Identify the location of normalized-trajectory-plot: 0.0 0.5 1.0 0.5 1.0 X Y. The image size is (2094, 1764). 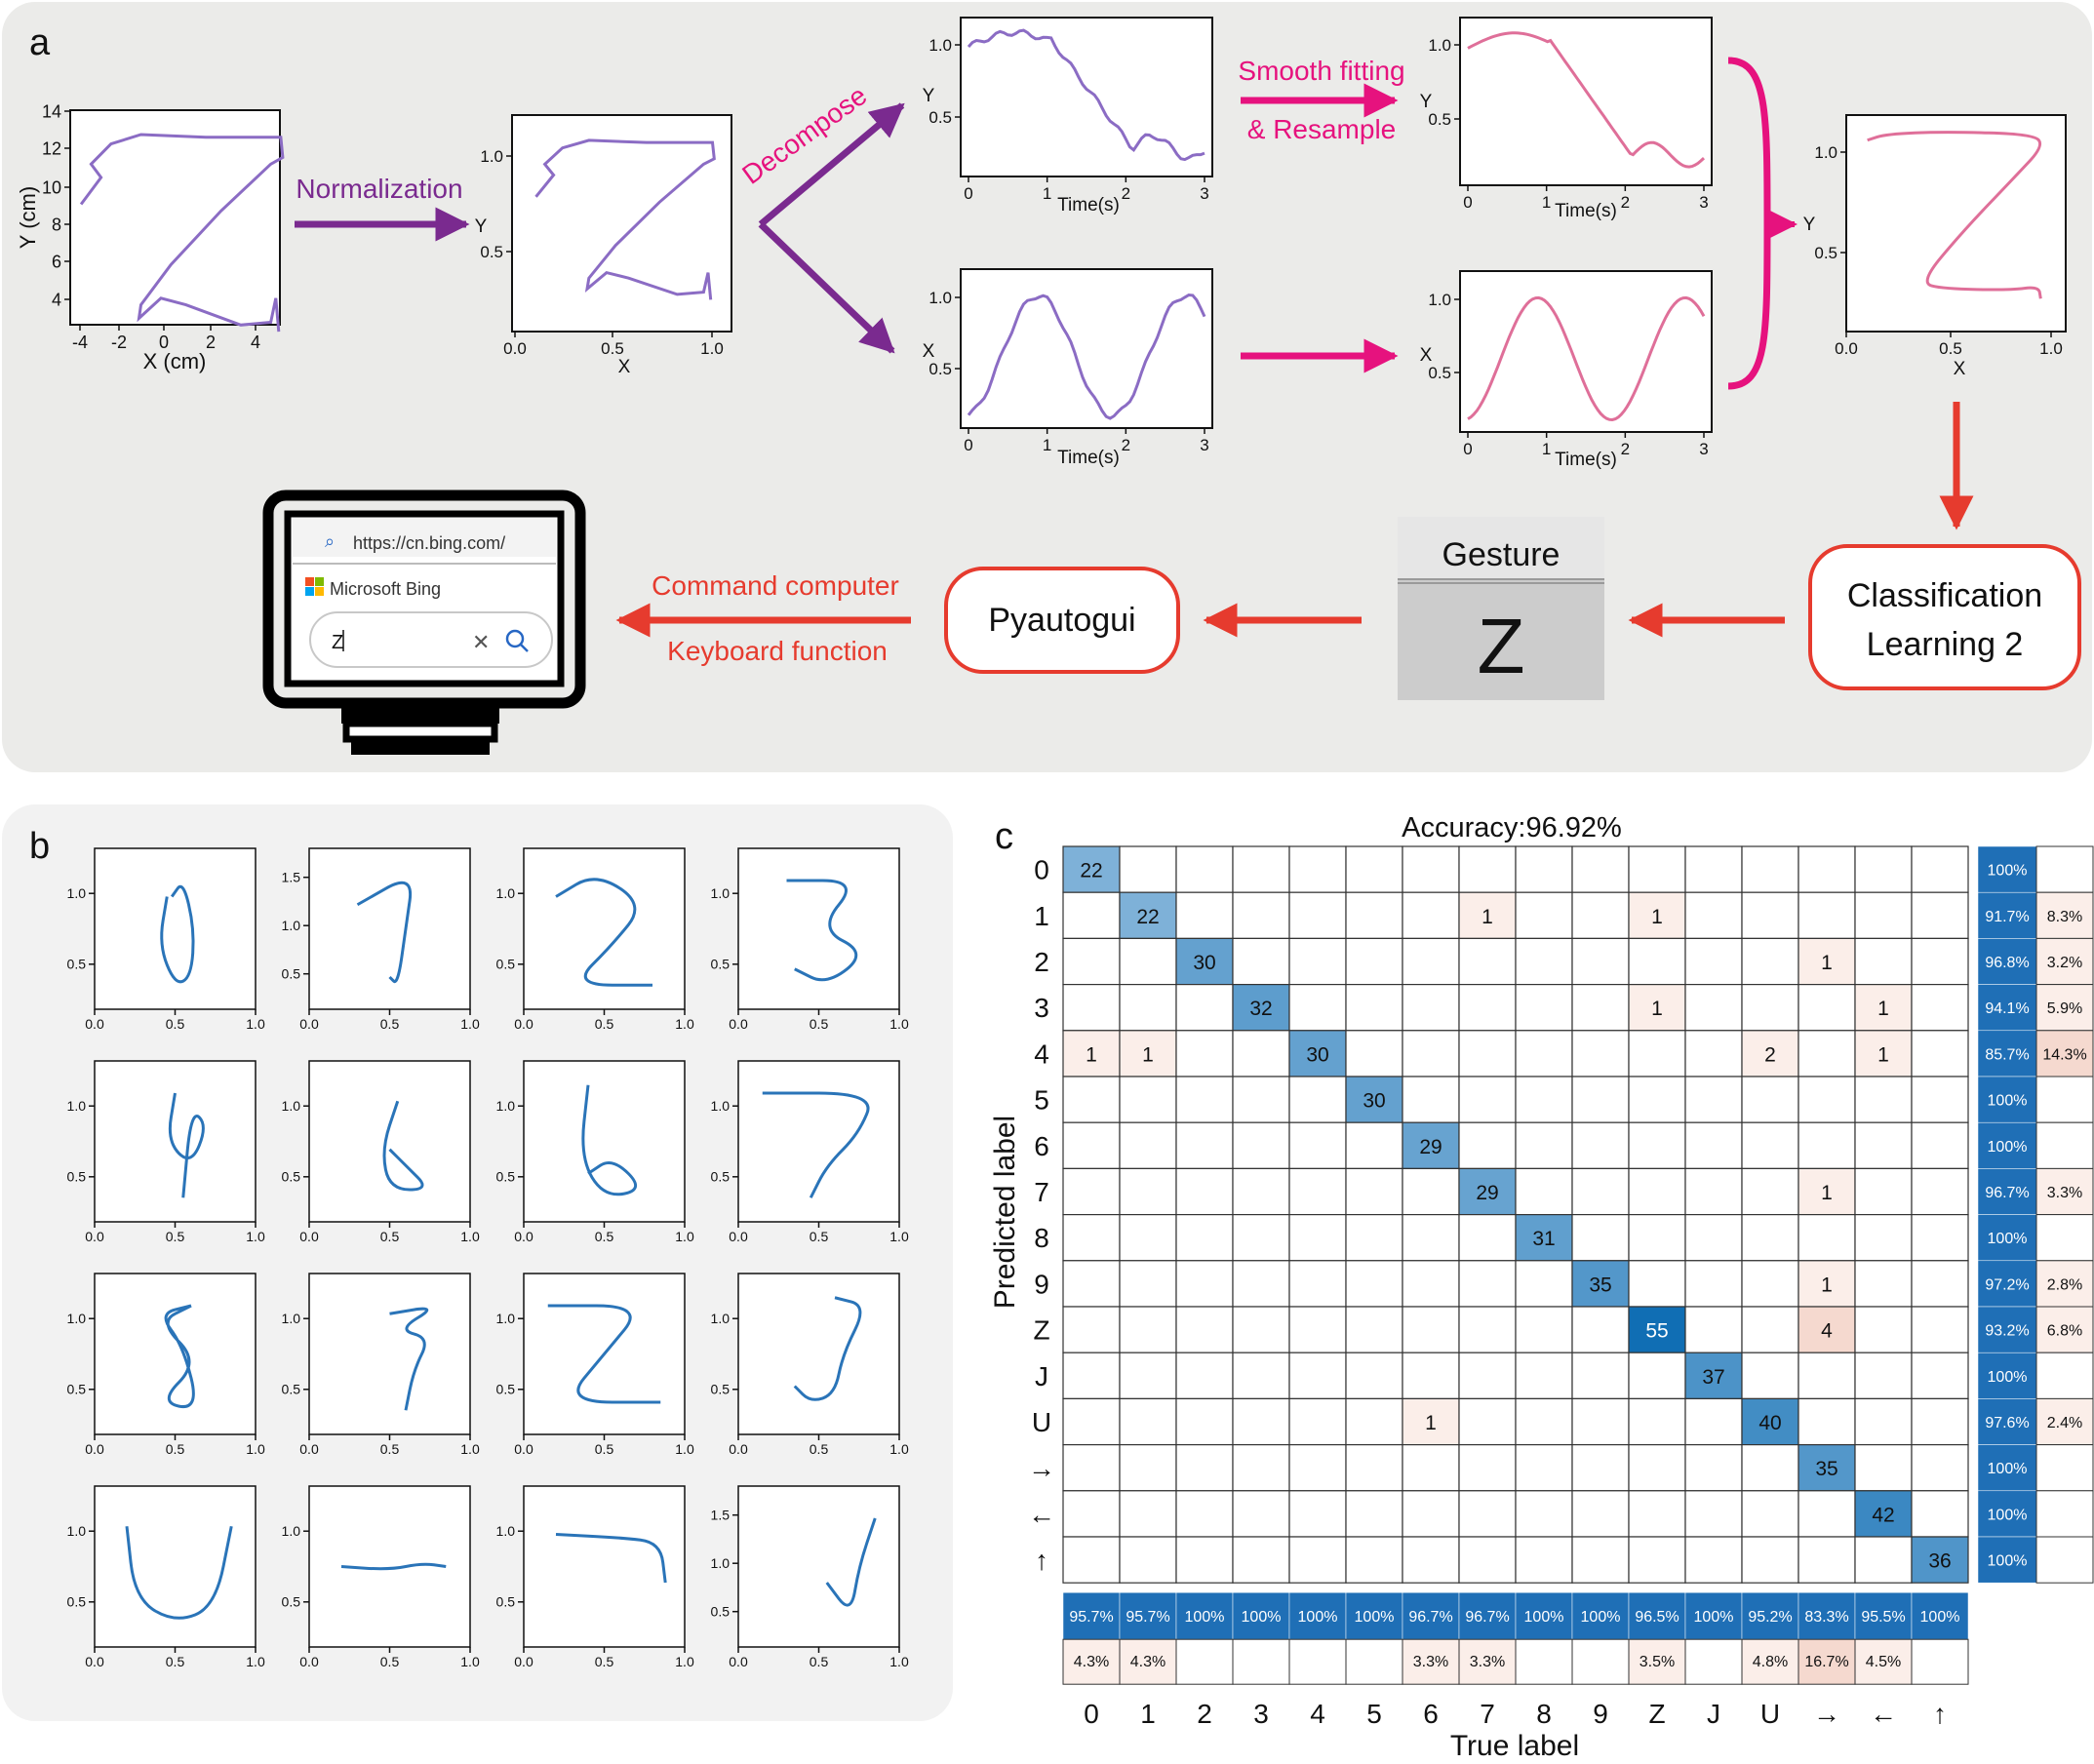
(603, 245).